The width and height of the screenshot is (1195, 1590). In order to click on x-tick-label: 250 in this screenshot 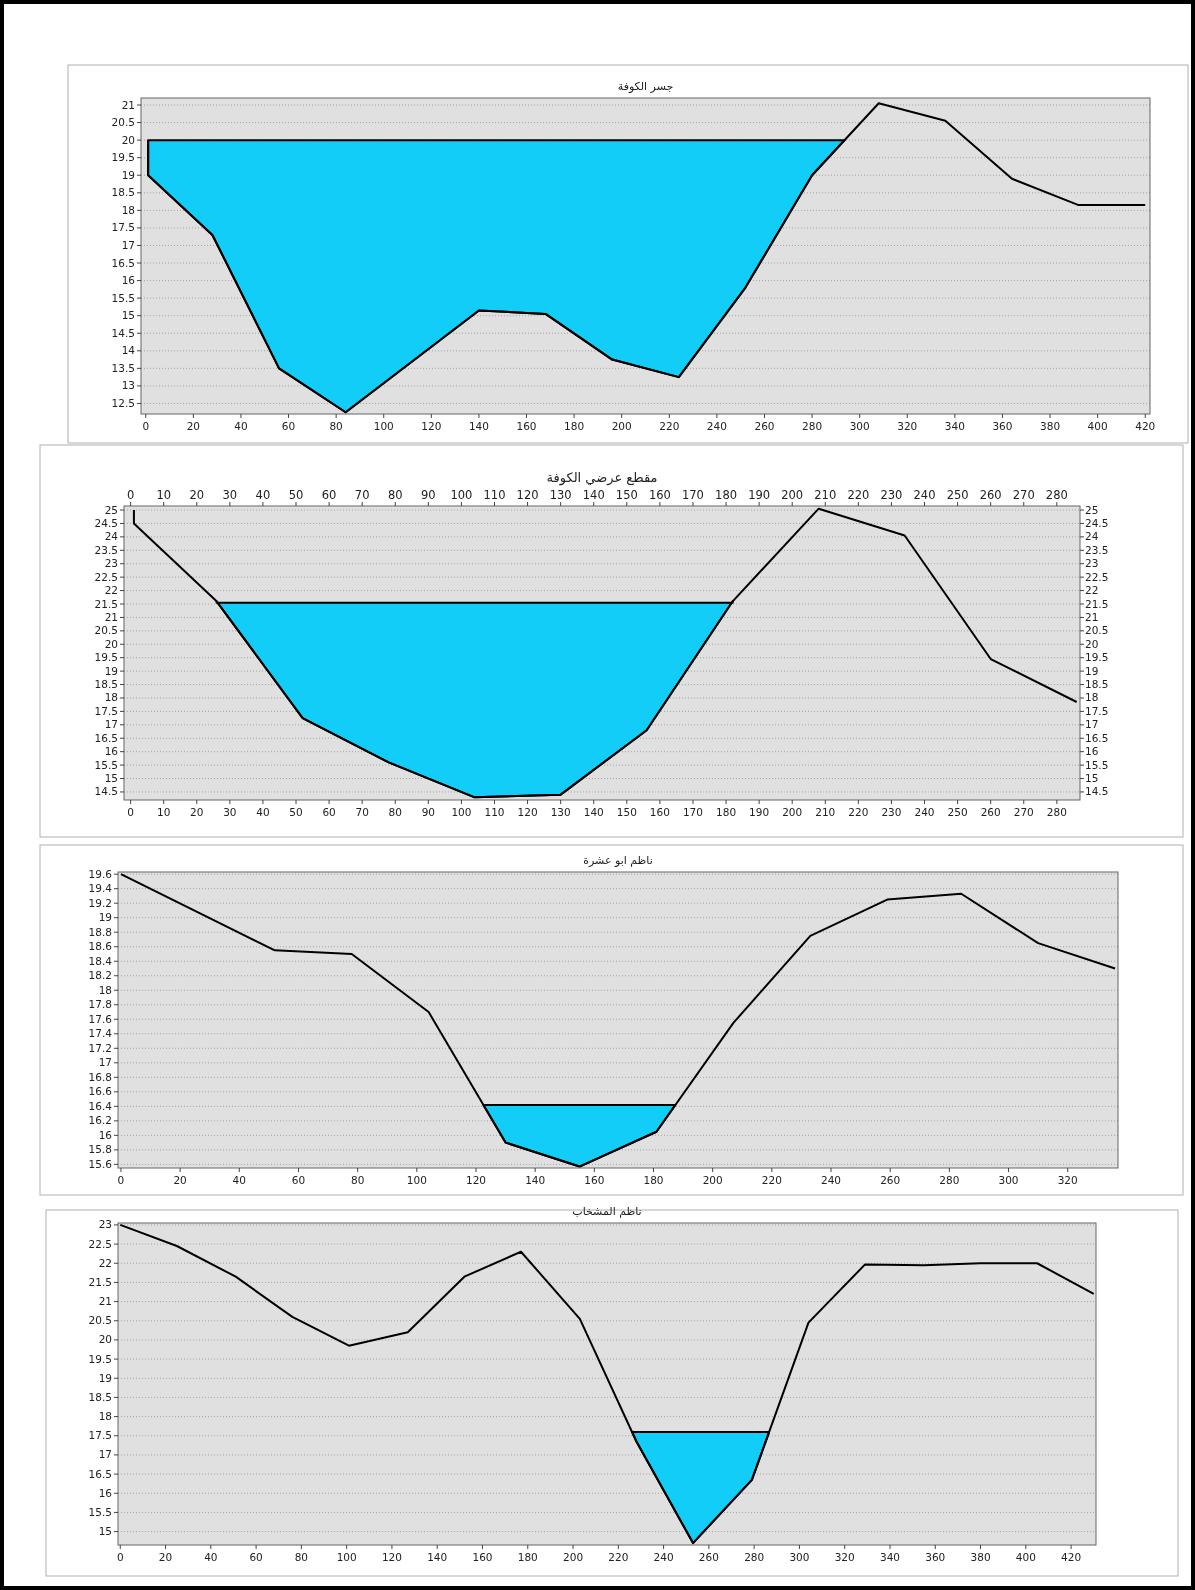, I will do `click(957, 495)`.